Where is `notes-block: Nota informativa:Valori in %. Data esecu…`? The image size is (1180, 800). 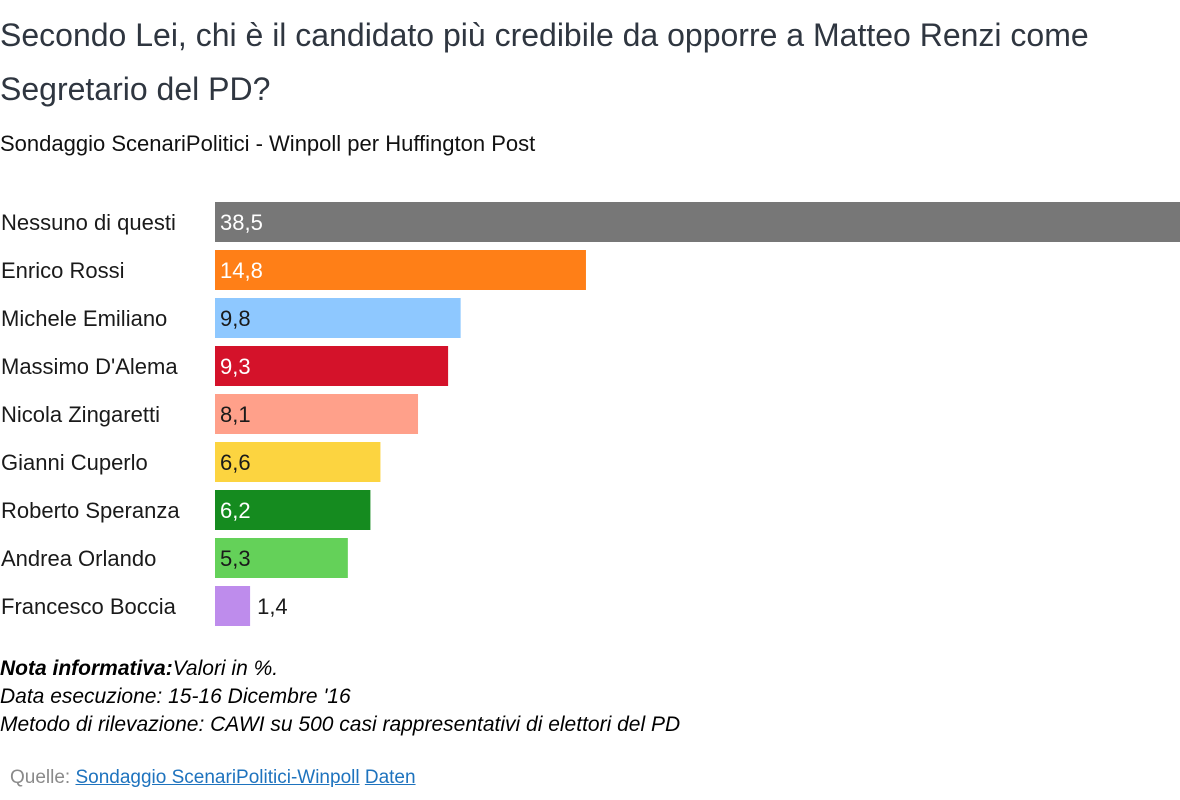
notes-block: Nota informativa:Valori in %. Data esecu… is located at coordinates (340, 697).